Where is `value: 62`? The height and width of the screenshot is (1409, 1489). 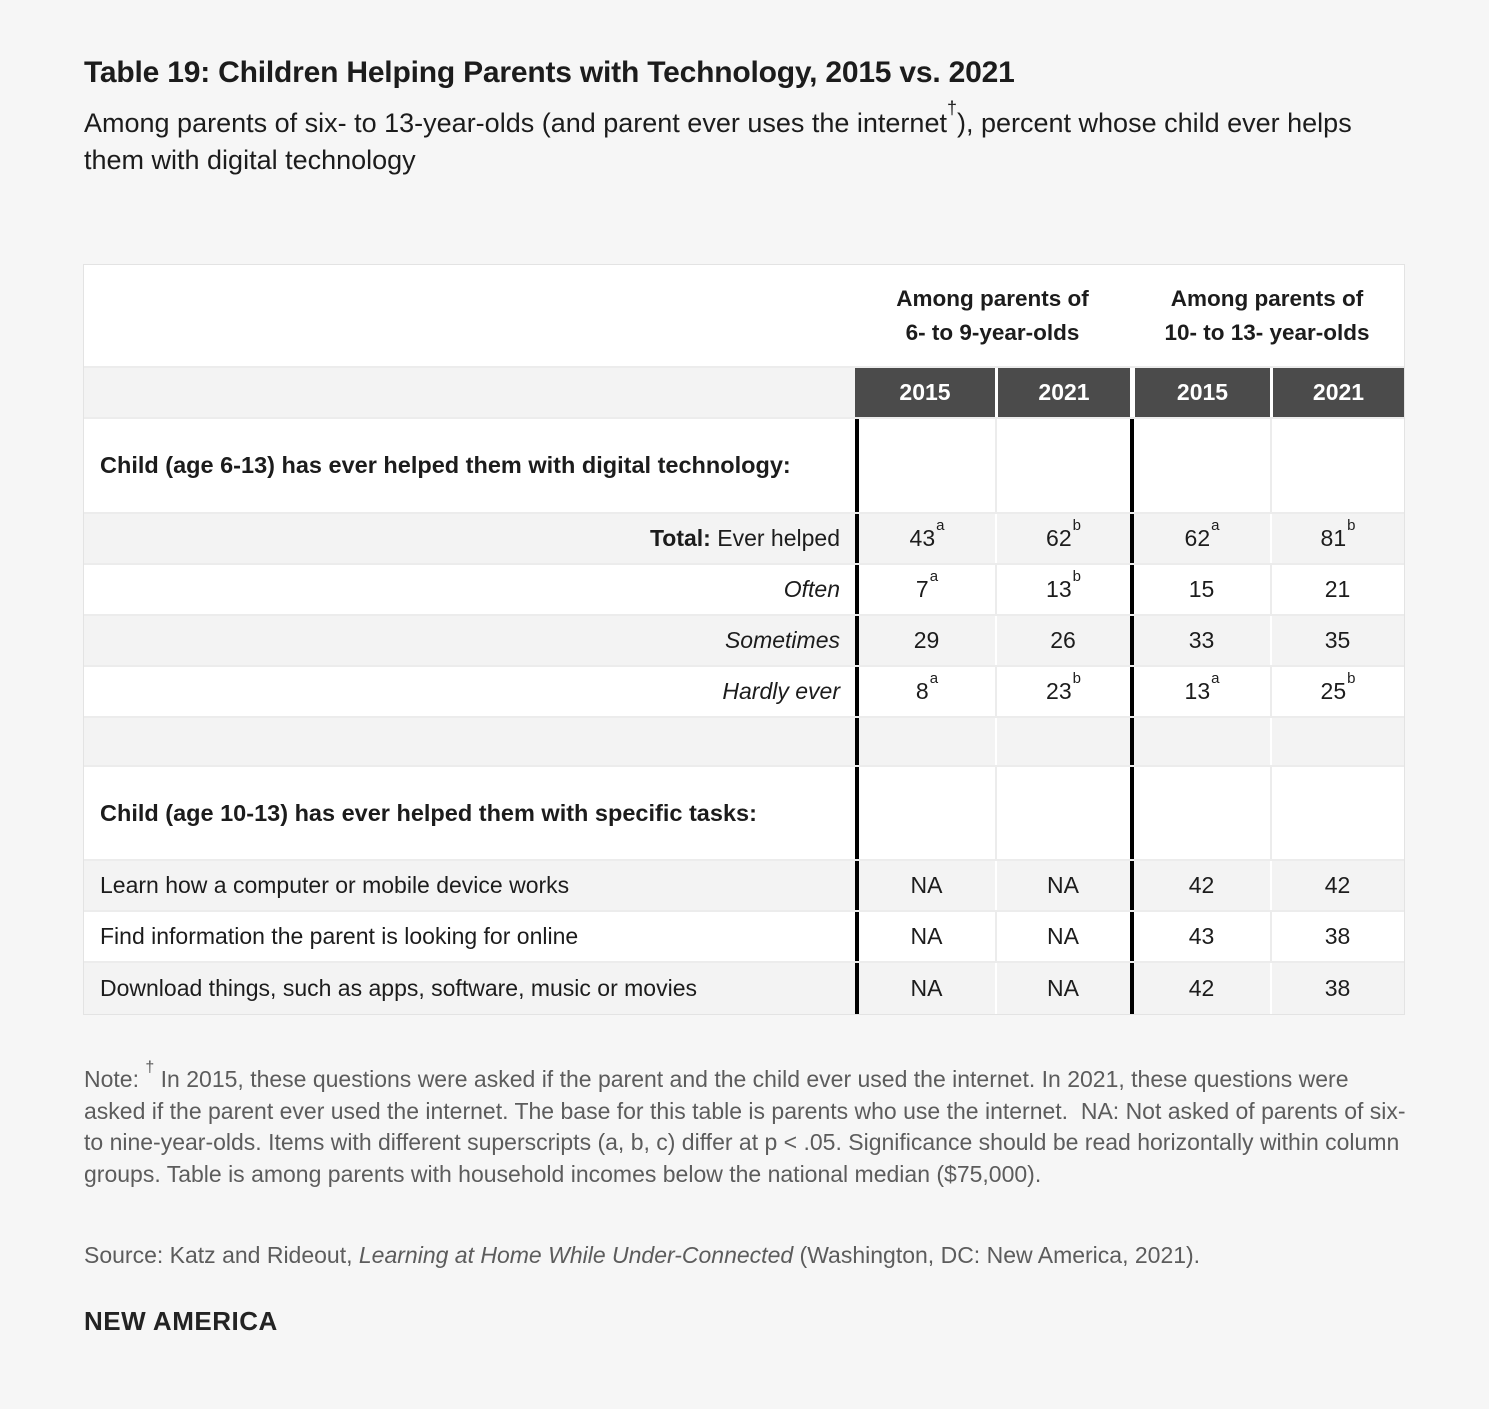
value: 62 is located at coordinates (1197, 538).